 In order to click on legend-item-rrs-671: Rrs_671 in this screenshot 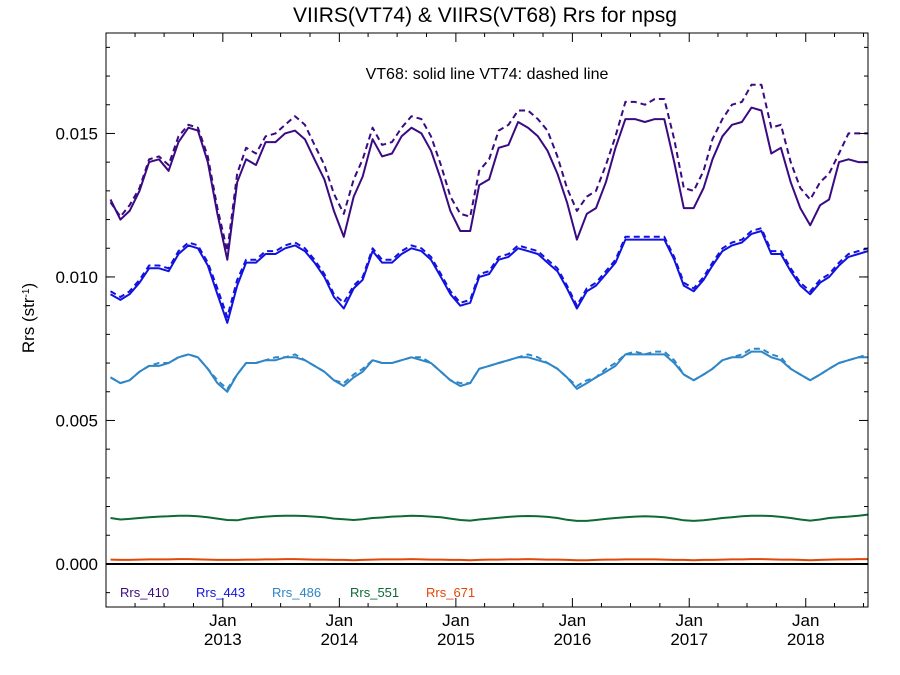, I will do `click(450, 592)`.